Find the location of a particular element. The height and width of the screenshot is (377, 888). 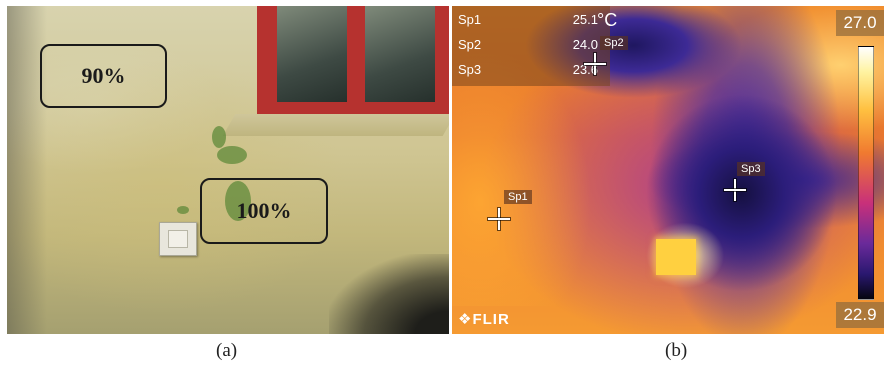

spot-readout-label: Sp3 is located at coordinates (470, 69).